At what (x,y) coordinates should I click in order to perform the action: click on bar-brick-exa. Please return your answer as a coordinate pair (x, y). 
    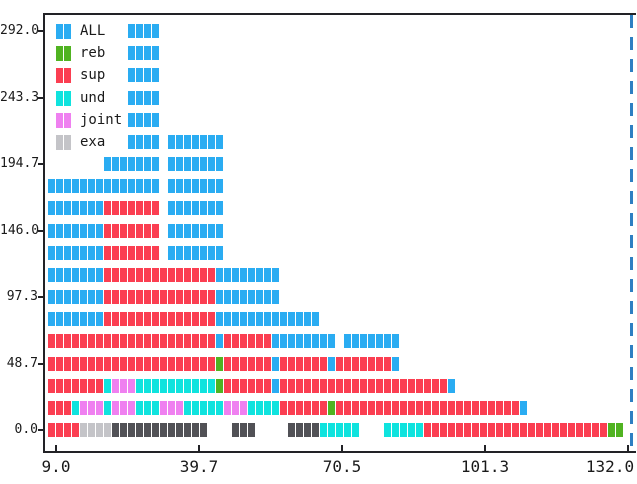
    Looking at the image, I should click on (83, 430).